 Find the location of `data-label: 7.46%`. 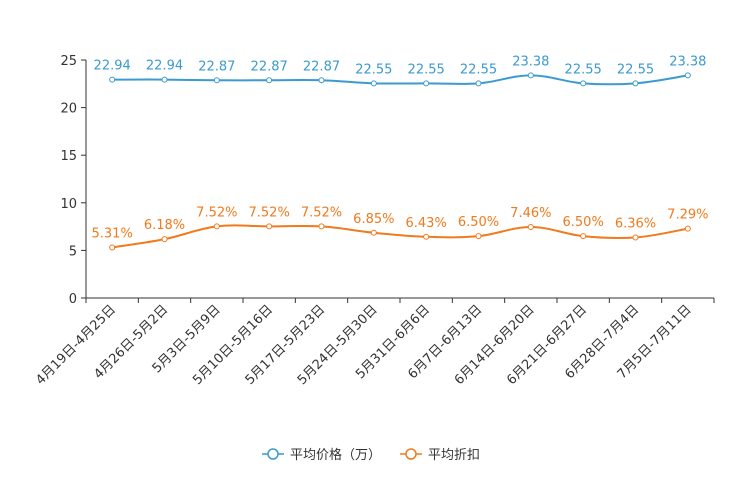

data-label: 7.46% is located at coordinates (530, 213).